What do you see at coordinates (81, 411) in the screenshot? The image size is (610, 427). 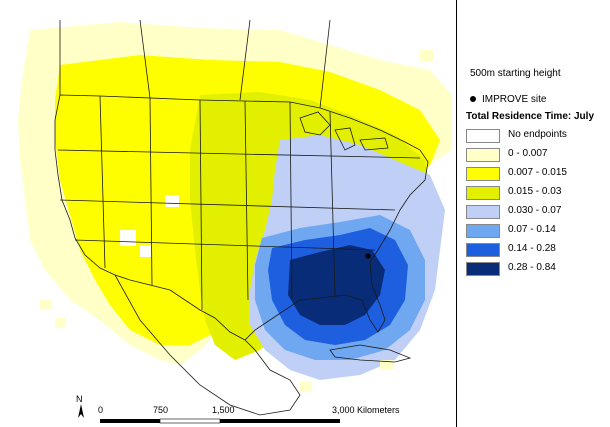 I see `north-arrow-icon` at bounding box center [81, 411].